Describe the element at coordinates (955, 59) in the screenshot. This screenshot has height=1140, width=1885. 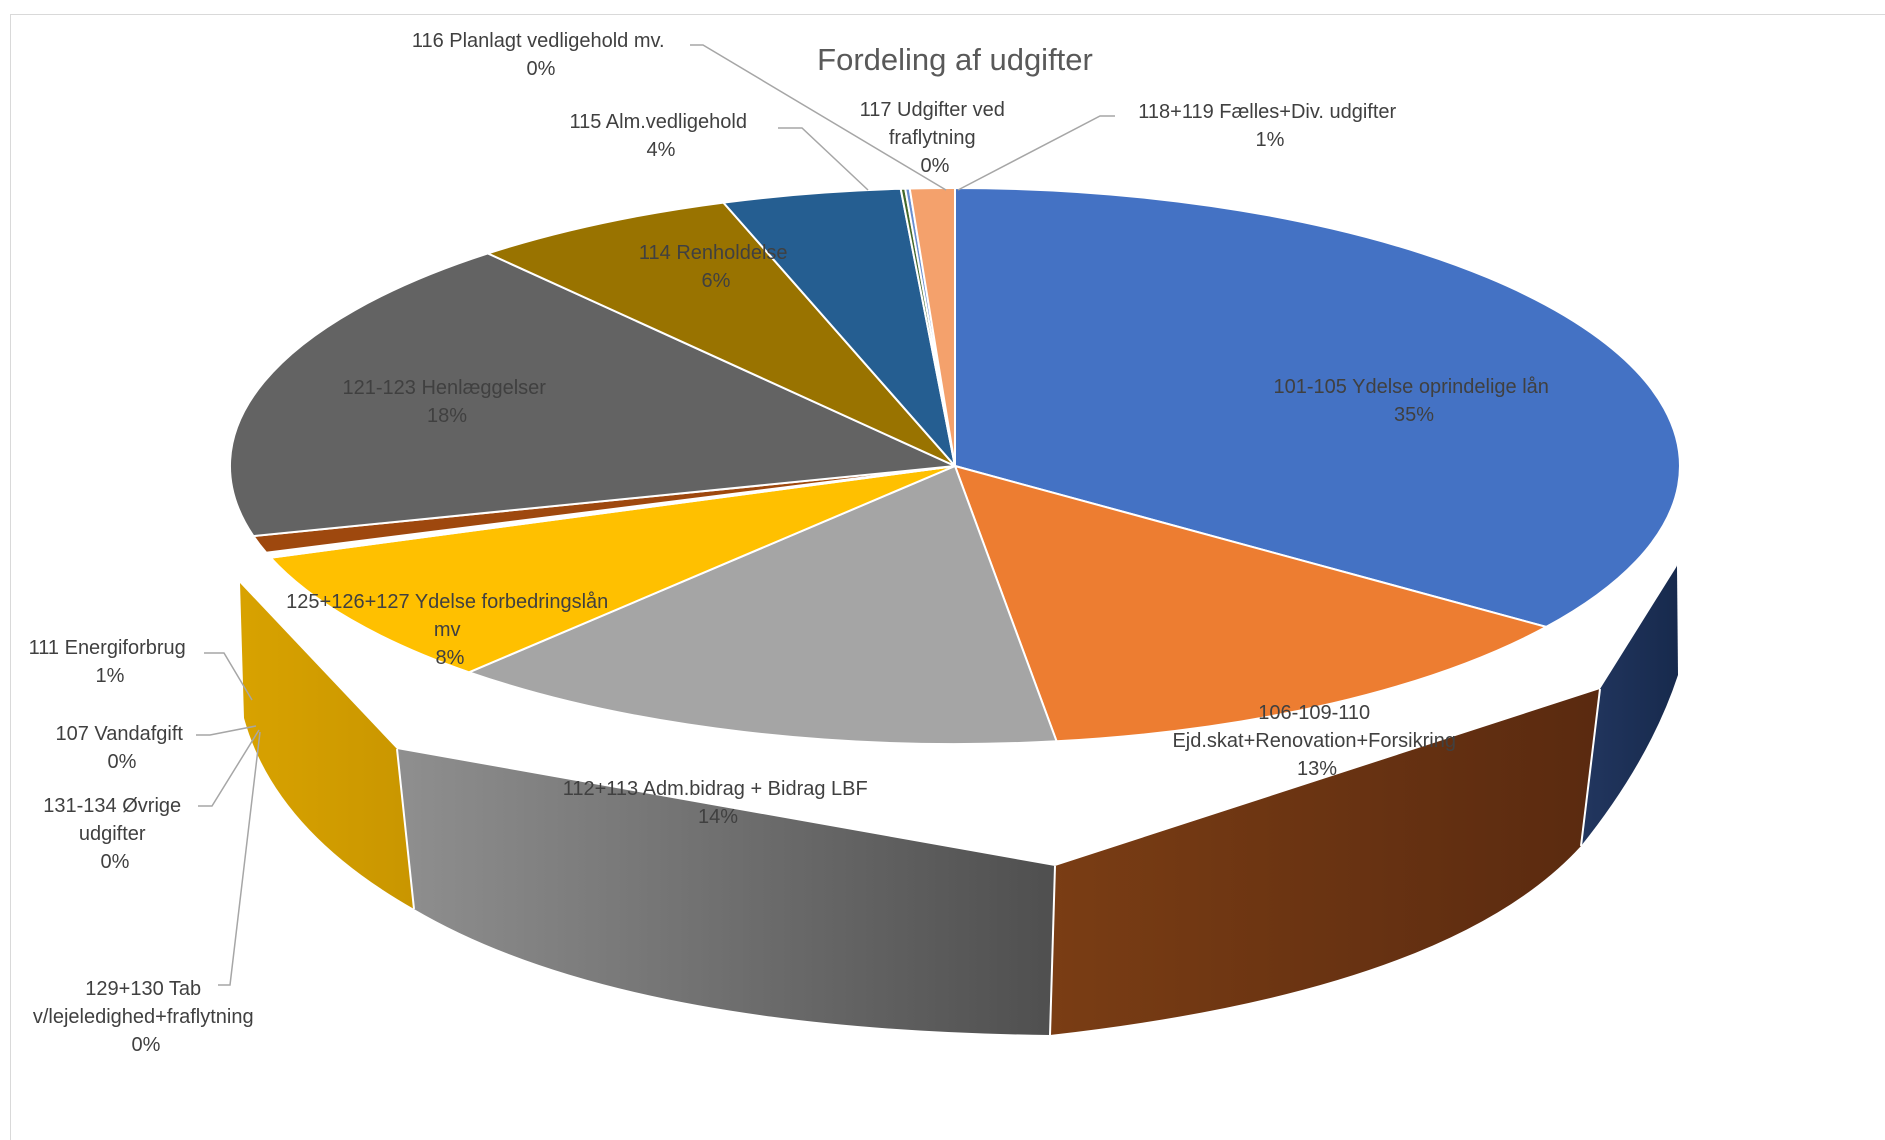
I see `chart-title: Fordeling af udgifter` at that location.